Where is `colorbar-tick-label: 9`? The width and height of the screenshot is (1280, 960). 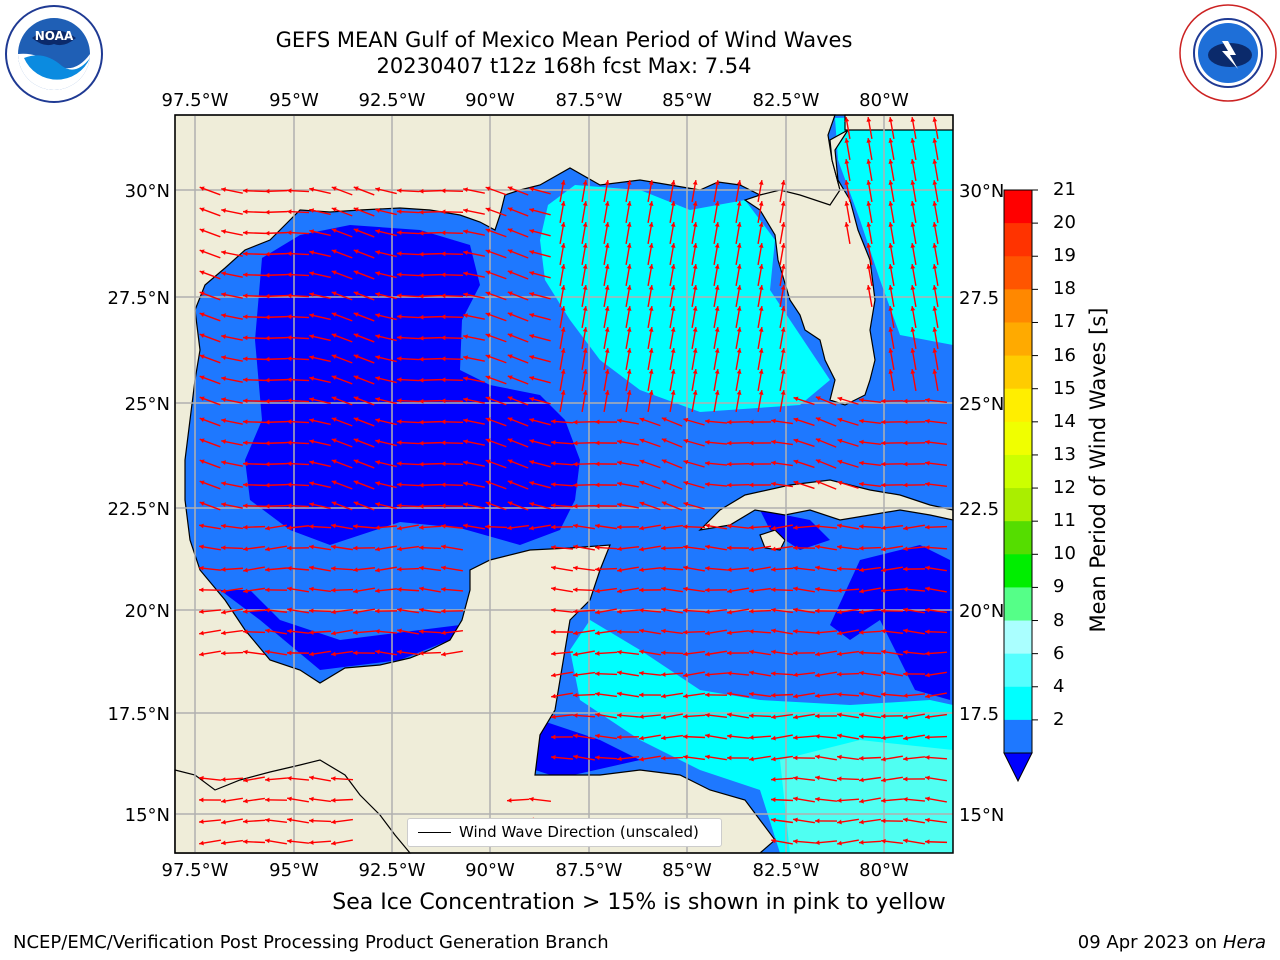
colorbar-tick-label: 9 is located at coordinates (1059, 587).